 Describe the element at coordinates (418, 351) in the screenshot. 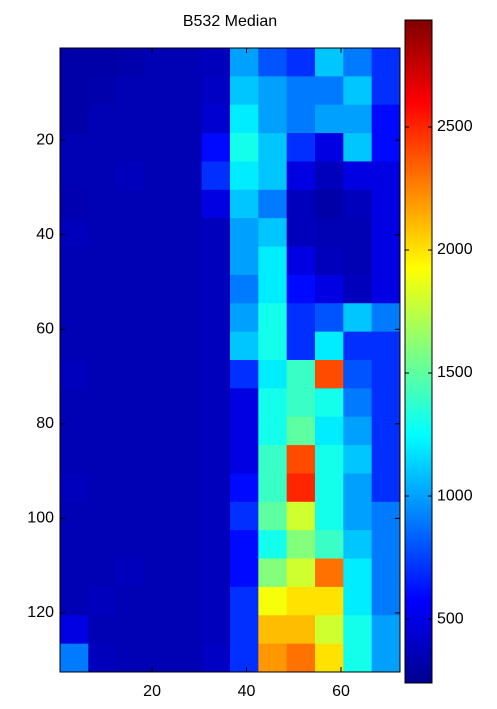

I see `colorbar` at that location.